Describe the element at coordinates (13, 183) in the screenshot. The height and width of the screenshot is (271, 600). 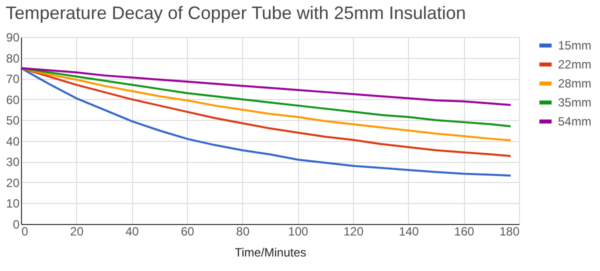
I see `y-tick-label: 20` at that location.